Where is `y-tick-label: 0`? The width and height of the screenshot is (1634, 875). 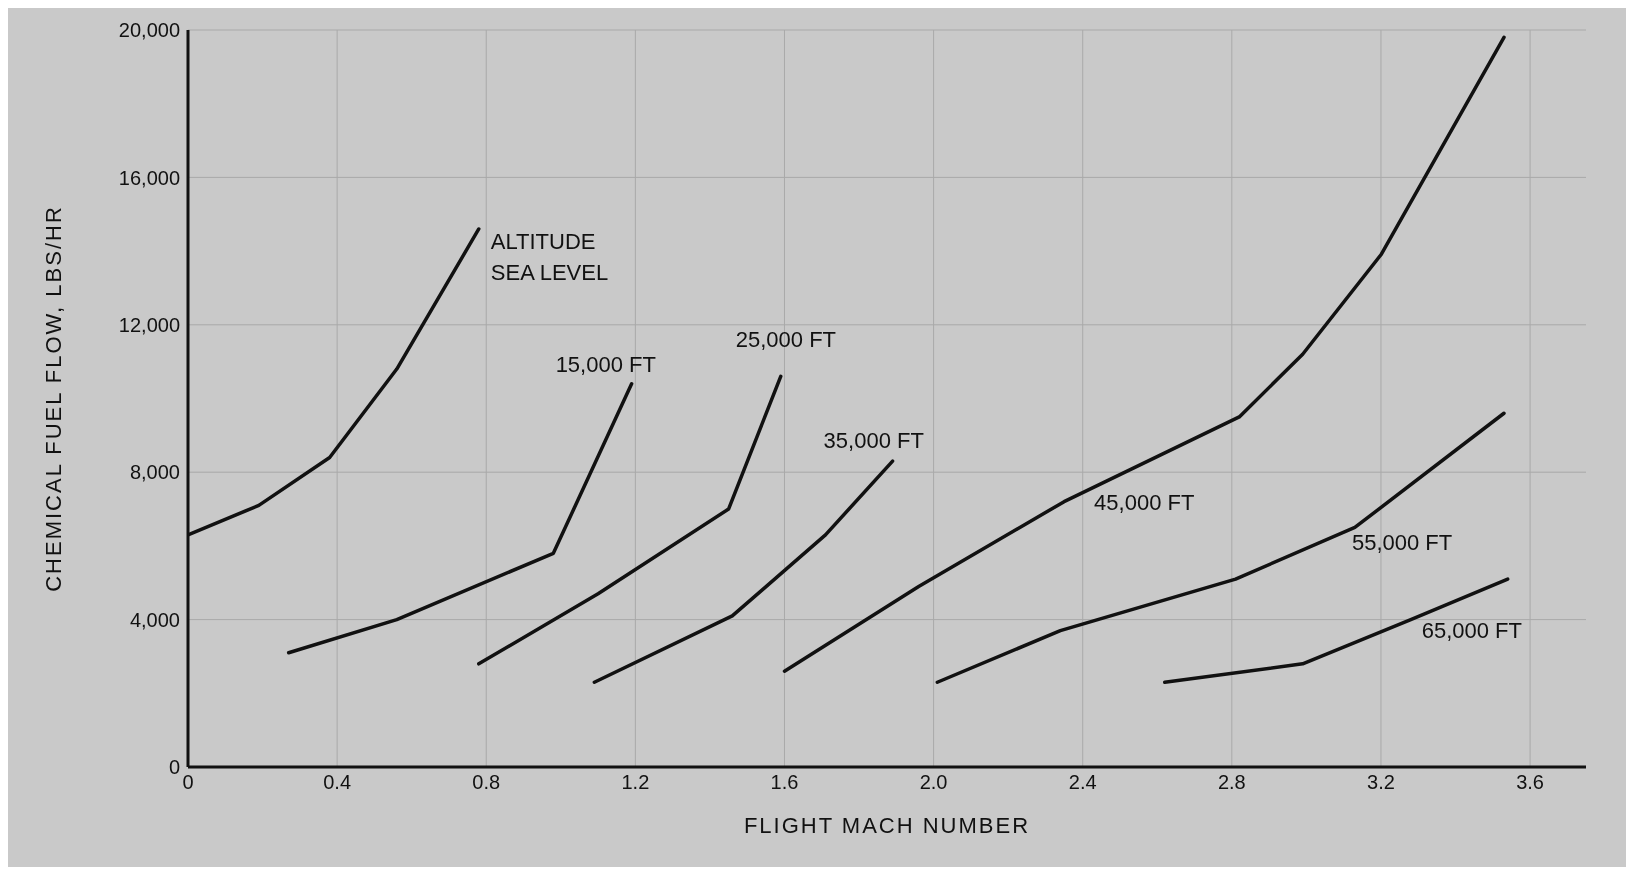
y-tick-label: 0 is located at coordinates (174, 767).